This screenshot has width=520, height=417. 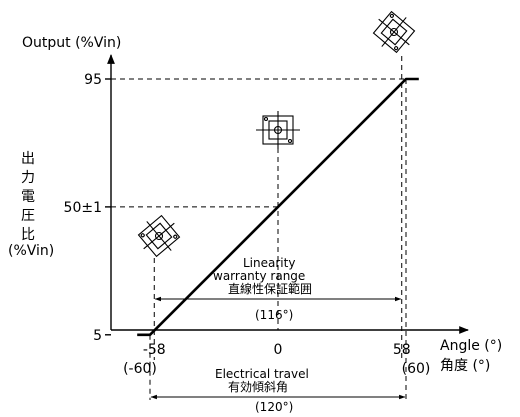 What do you see at coordinates (93, 80) in the screenshot?
I see `y-tick-label: 95` at bounding box center [93, 80].